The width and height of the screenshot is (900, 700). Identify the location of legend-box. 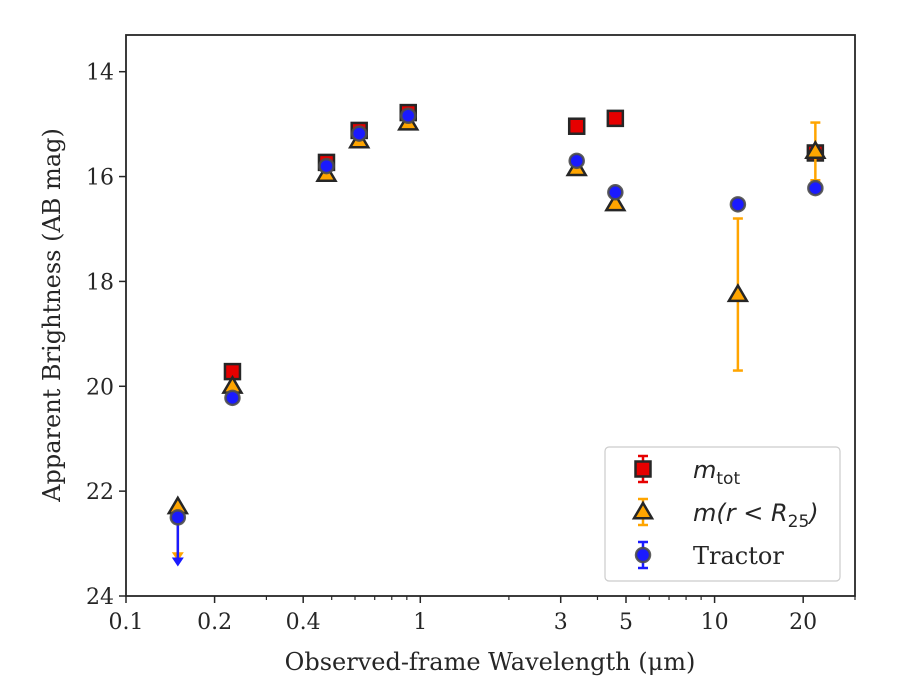
(722, 514).